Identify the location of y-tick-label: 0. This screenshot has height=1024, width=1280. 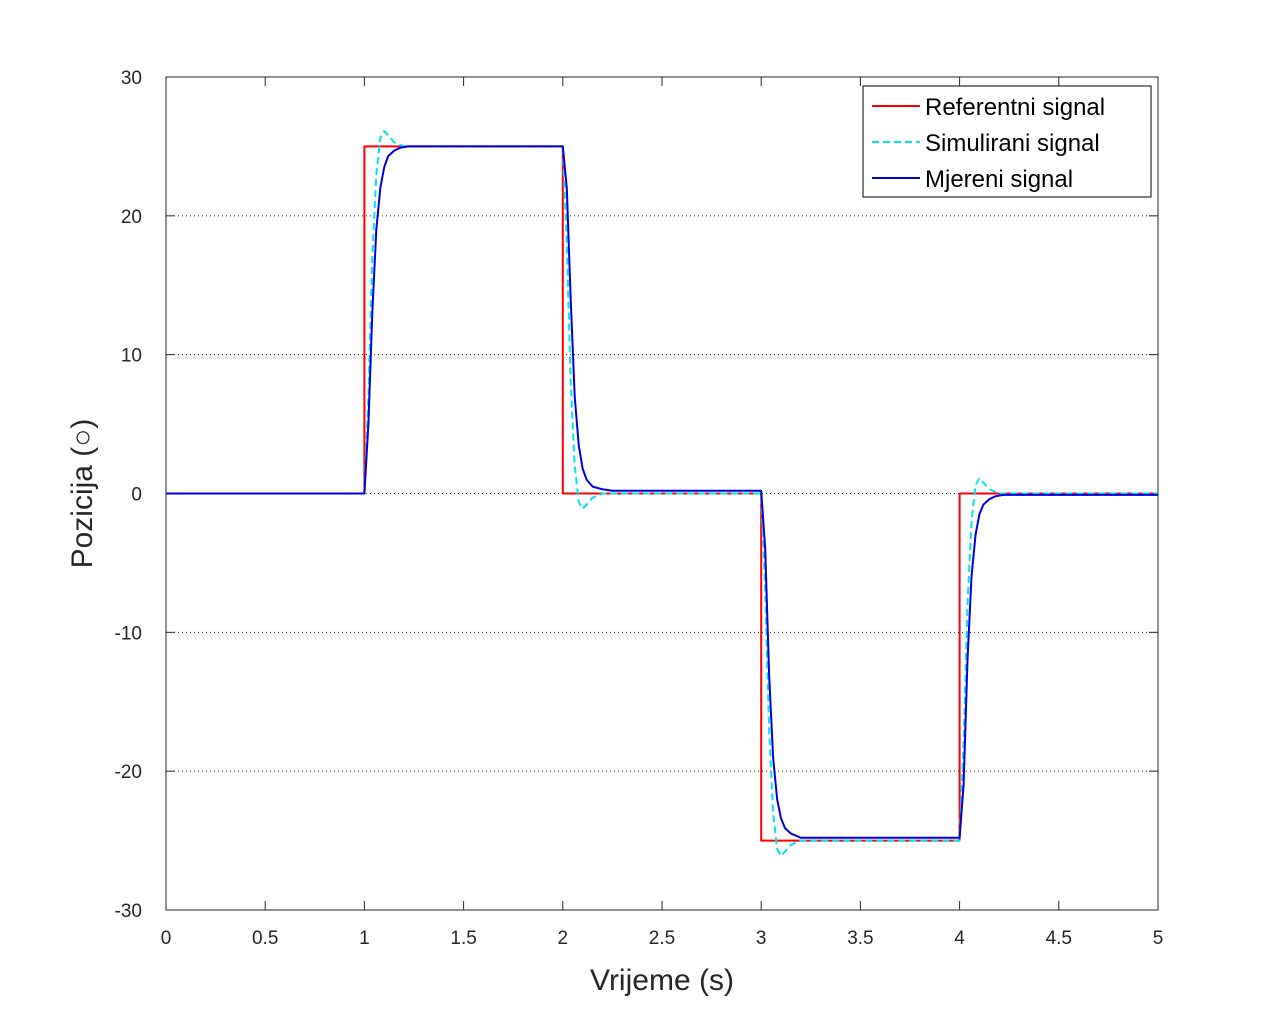
(136, 495).